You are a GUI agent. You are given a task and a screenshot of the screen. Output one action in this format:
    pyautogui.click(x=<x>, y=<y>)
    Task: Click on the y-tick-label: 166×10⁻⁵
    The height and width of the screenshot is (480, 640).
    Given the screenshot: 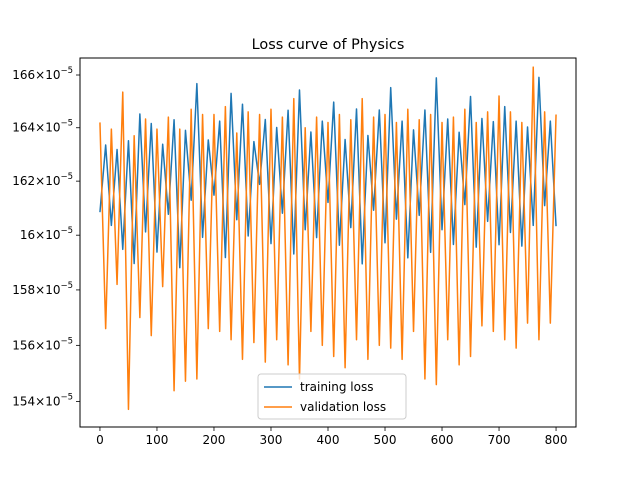 What is the action you would take?
    pyautogui.click(x=42, y=74)
    